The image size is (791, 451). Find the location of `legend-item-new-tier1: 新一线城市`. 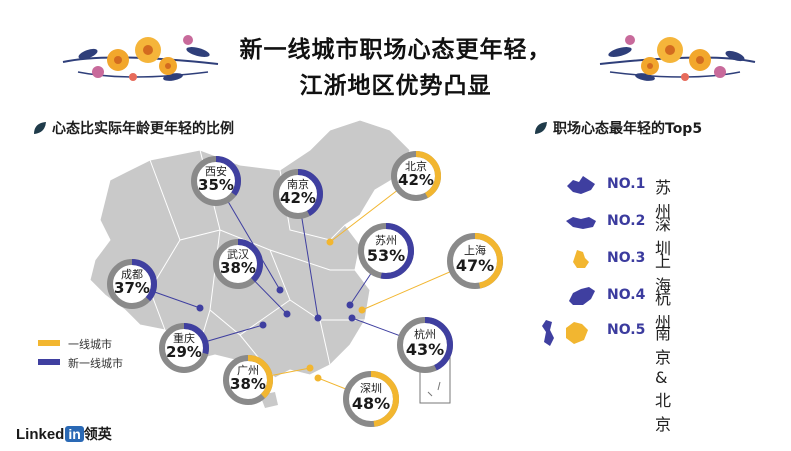

legend-item-new-tier1: 新一线城市 is located at coordinates (80, 363).